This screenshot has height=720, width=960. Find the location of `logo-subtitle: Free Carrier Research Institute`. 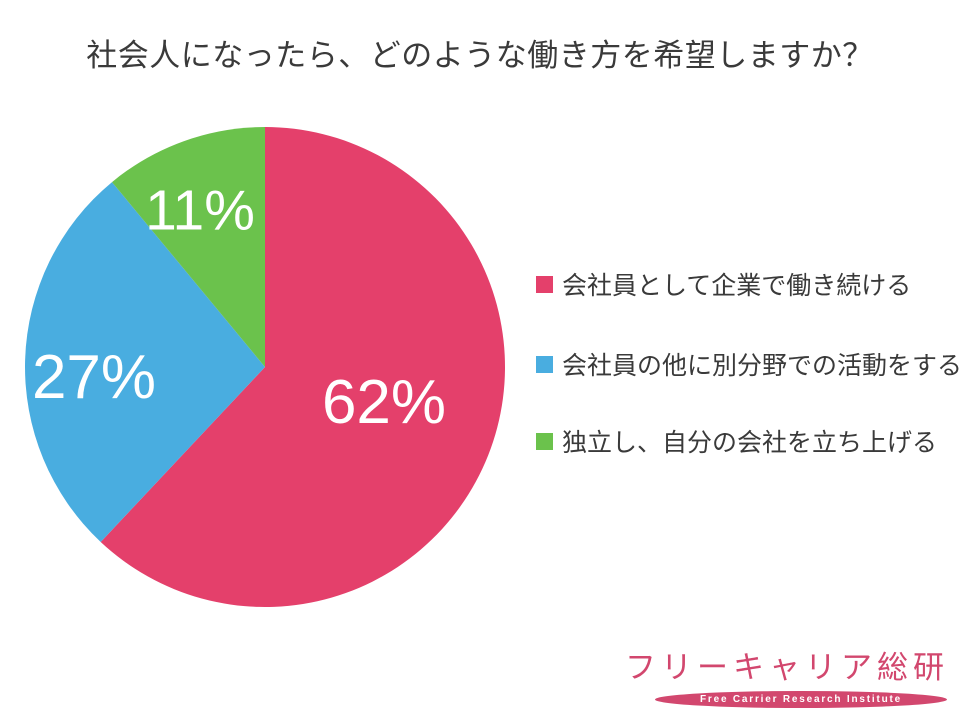

logo-subtitle: Free Carrier Research Institute is located at coordinates (801, 699).